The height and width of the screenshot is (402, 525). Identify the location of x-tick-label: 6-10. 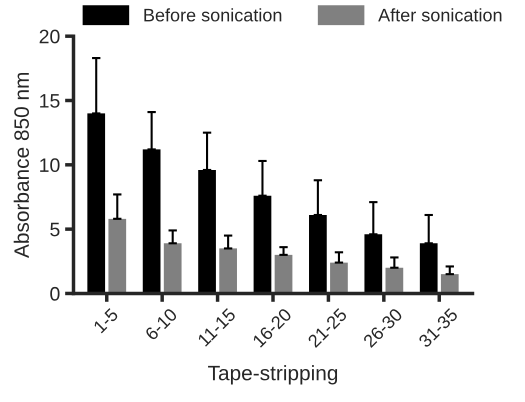
(161, 324).